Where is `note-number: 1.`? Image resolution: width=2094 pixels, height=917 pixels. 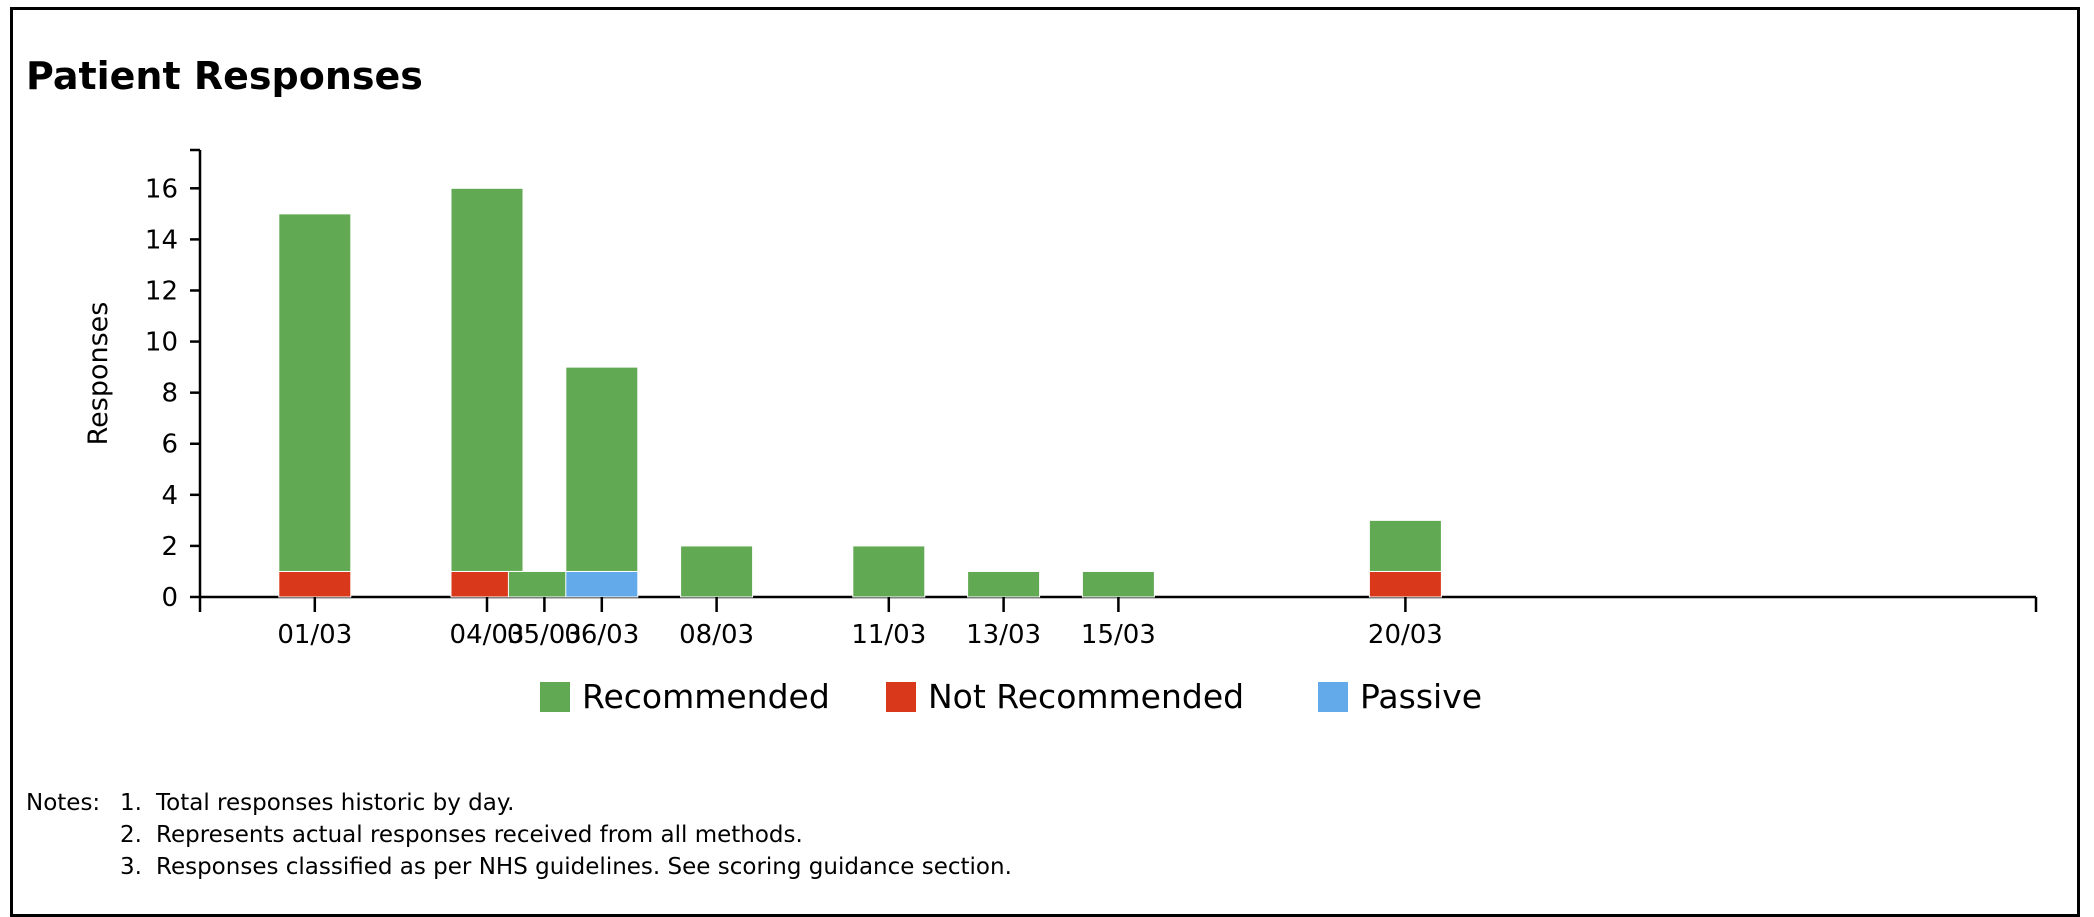
note-number: 1. is located at coordinates (131, 803).